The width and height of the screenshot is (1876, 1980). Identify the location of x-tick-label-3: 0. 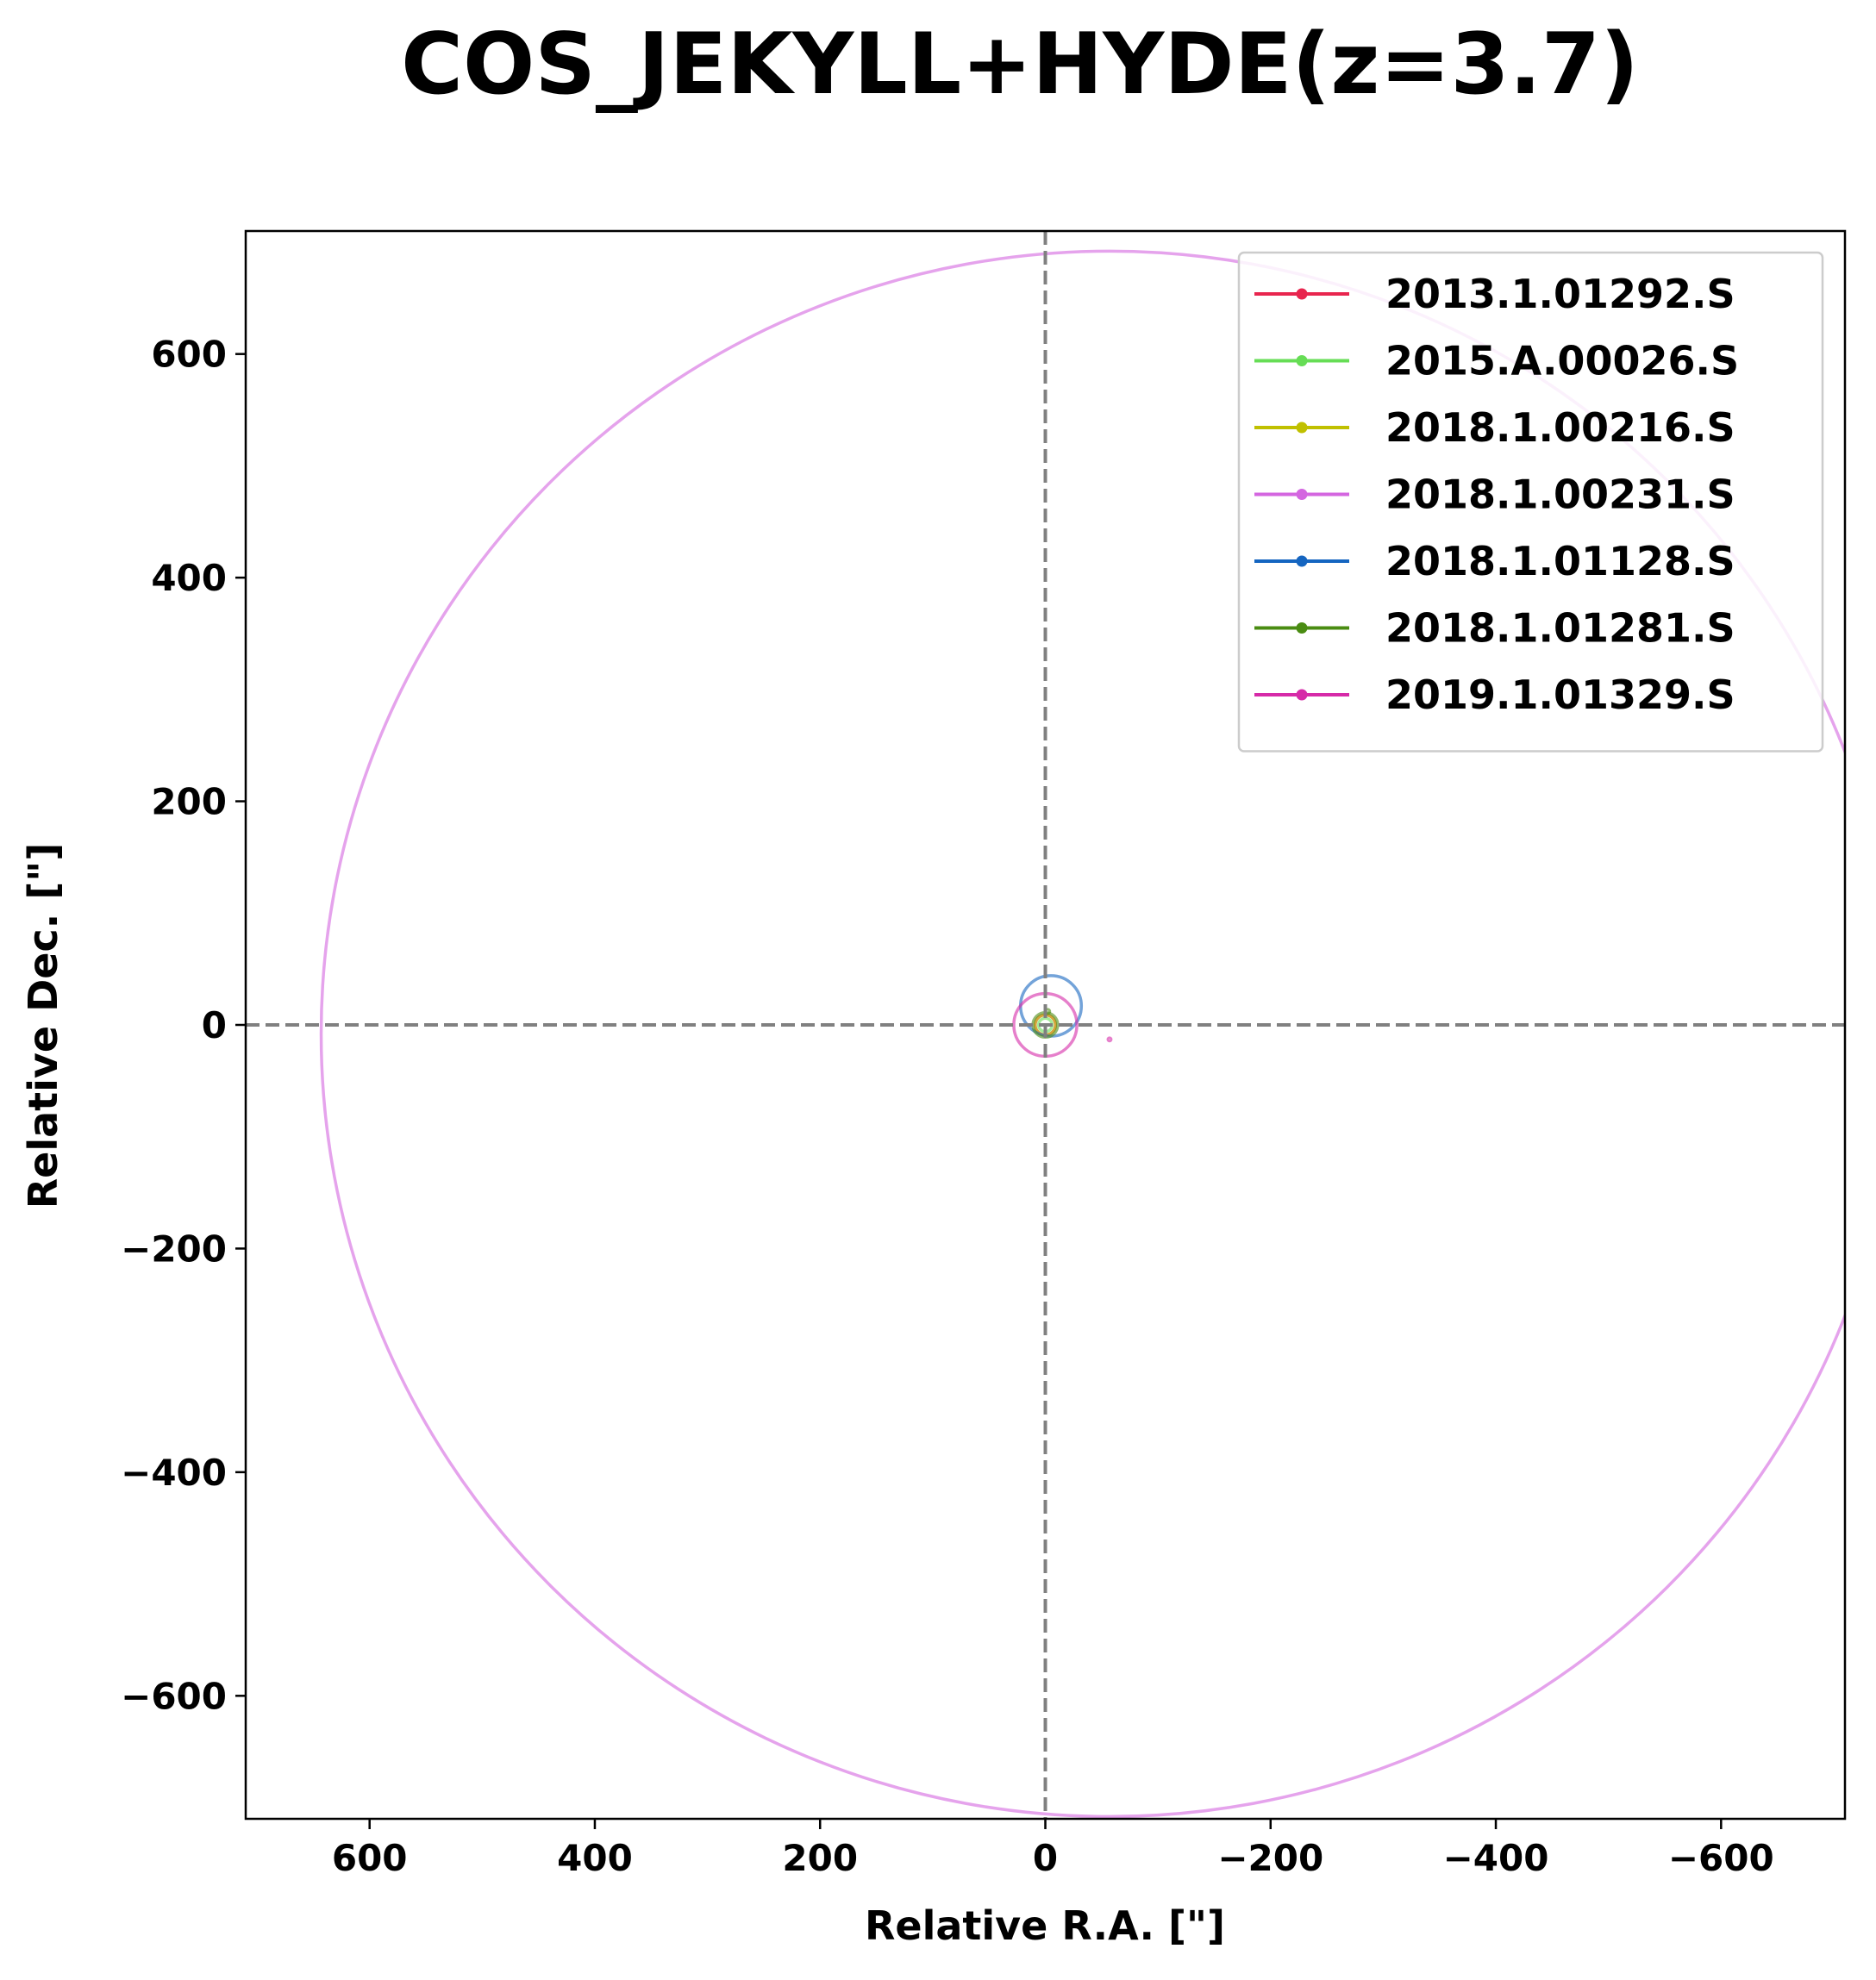
(1045, 1858).